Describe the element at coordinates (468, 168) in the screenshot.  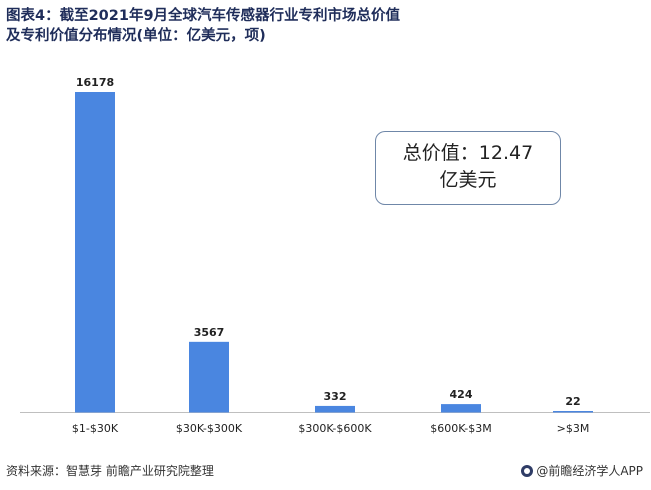
I see `total-value-callout: 总价值：12.47 亿美元` at that location.